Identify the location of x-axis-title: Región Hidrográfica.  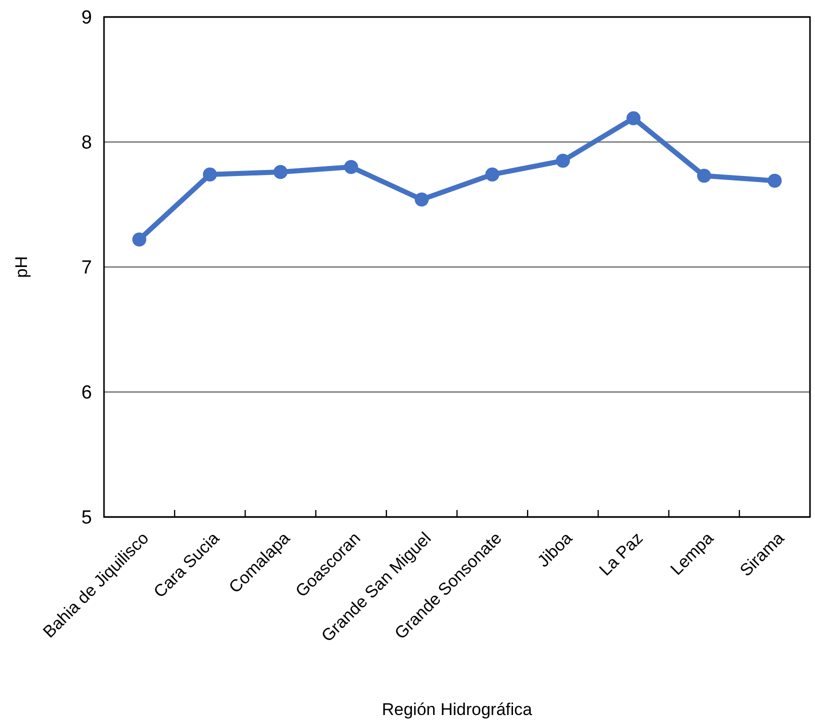
(457, 709).